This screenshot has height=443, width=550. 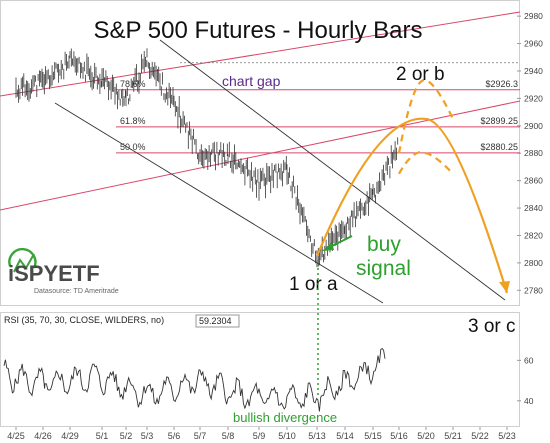 What do you see at coordinates (174, 436) in the screenshot?
I see `date-tick-label: 5/6` at bounding box center [174, 436].